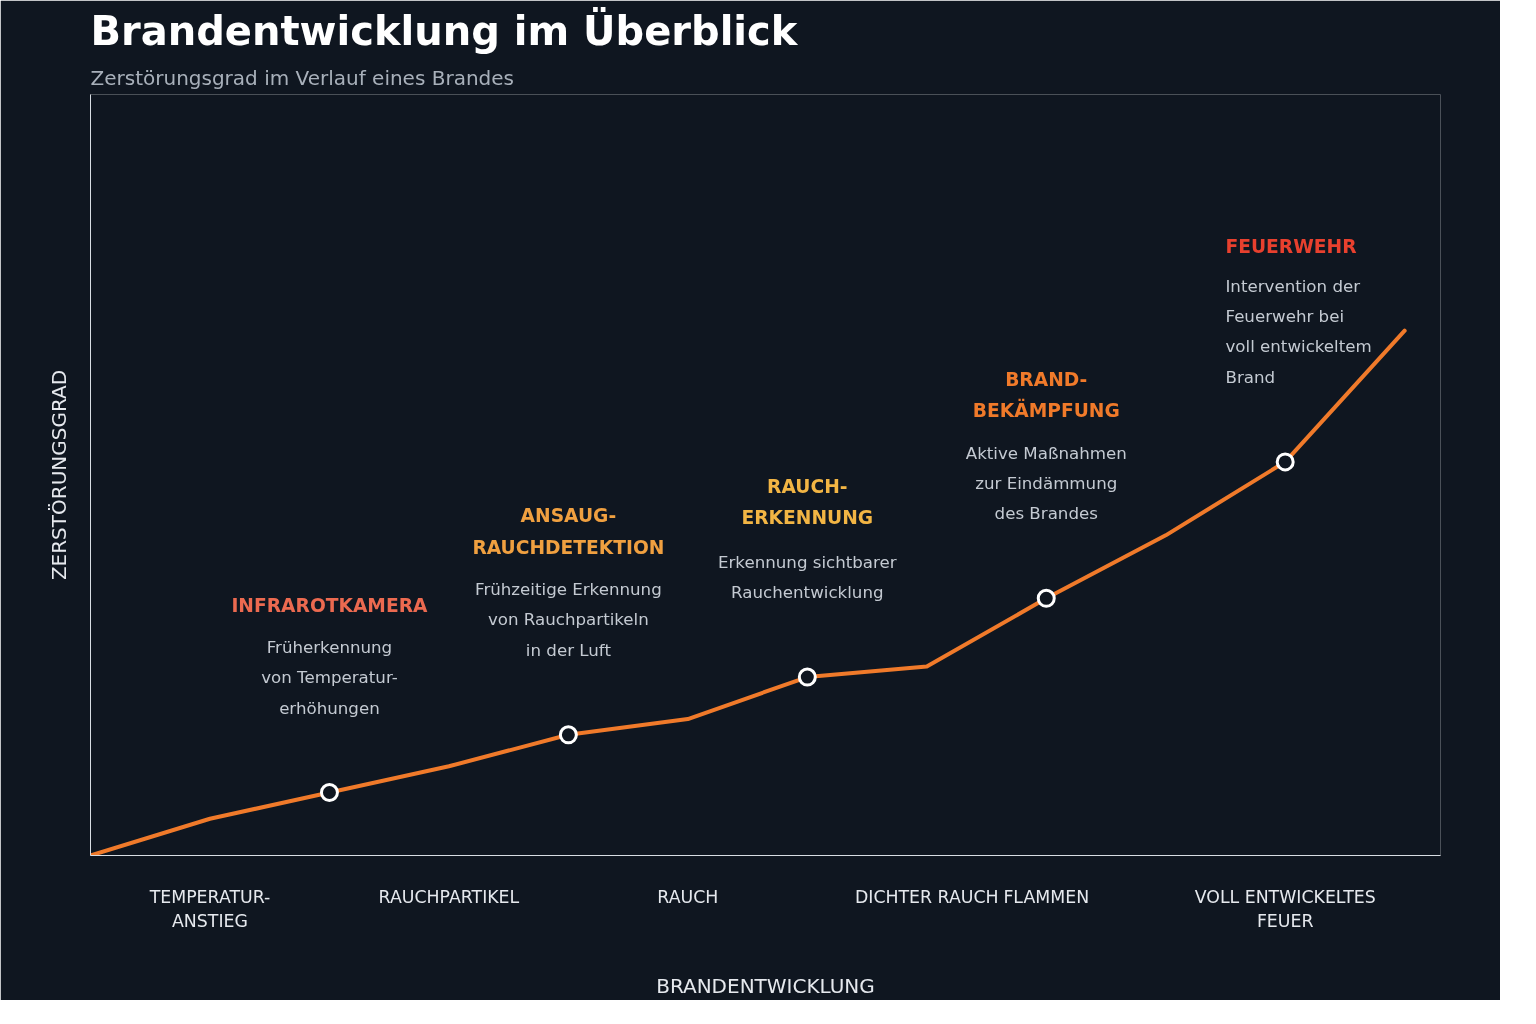  Describe the element at coordinates (449, 896) in the screenshot. I see `x-tick-label: RAUCHPARTIKEL` at that location.